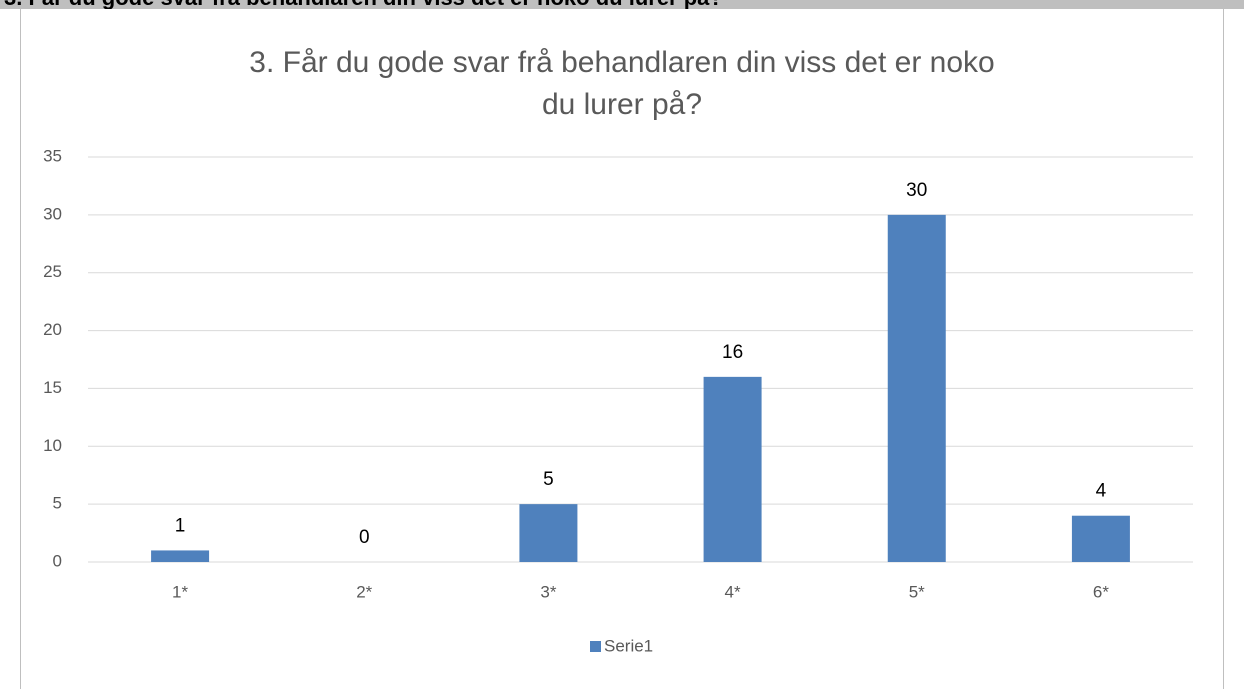 Image resolution: width=1244 pixels, height=689 pixels. What do you see at coordinates (52, 329) in the screenshot?
I see `y-tick-label: 20` at bounding box center [52, 329].